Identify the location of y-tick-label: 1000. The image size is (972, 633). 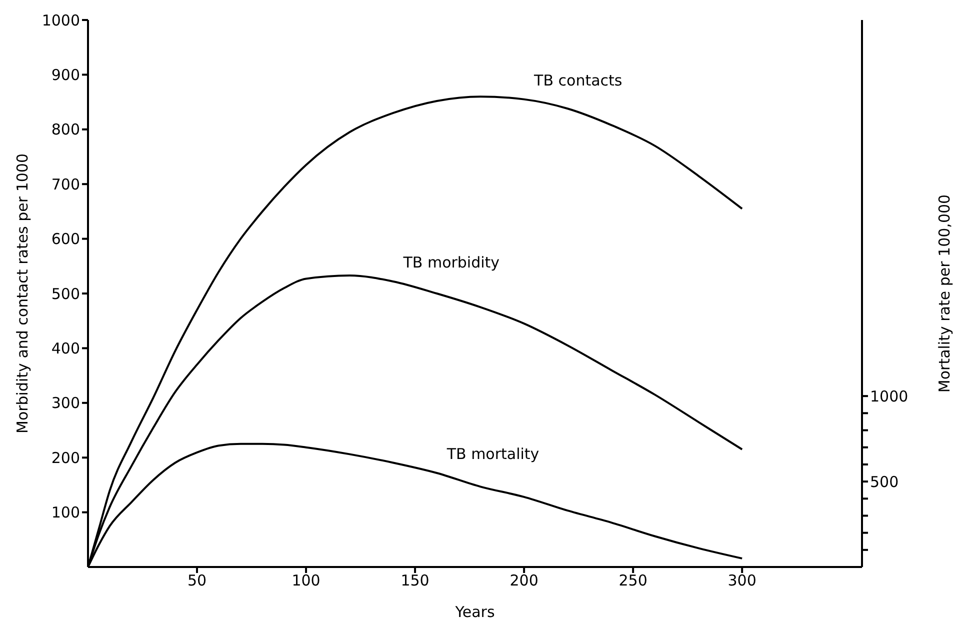
(61, 20).